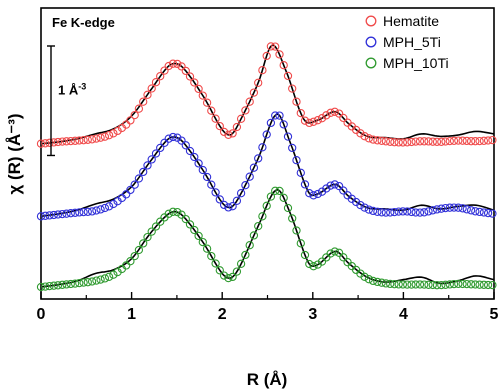 This screenshot has height=391, width=498. What do you see at coordinates (14, 153) in the screenshot?
I see `y-axis-label: χ (R) (Å⁻³)` at bounding box center [14, 153].